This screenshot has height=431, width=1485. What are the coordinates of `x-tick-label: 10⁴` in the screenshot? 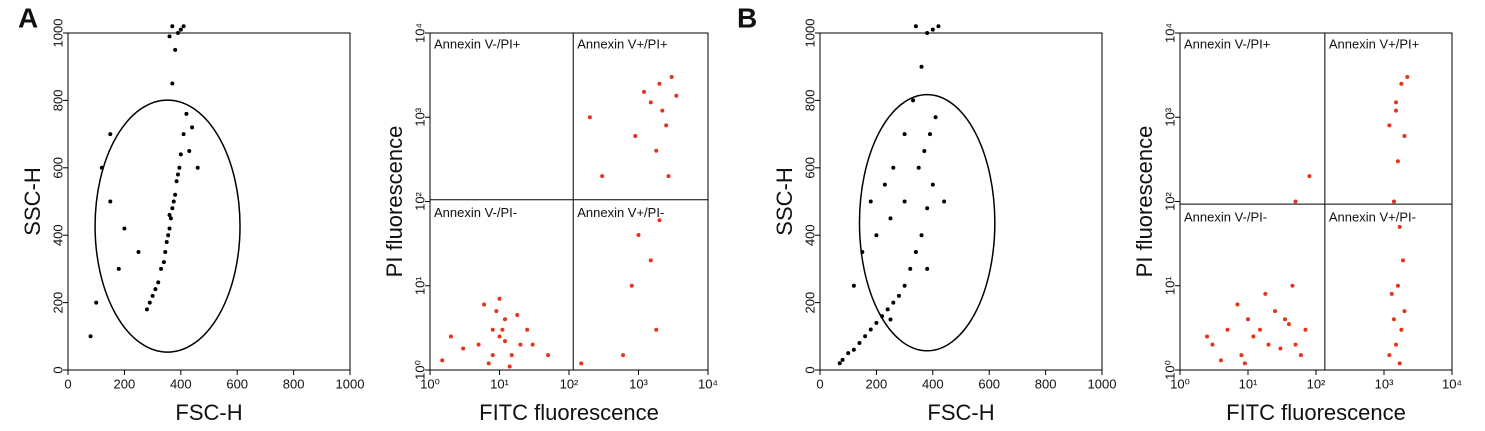 It's located at (708, 383).